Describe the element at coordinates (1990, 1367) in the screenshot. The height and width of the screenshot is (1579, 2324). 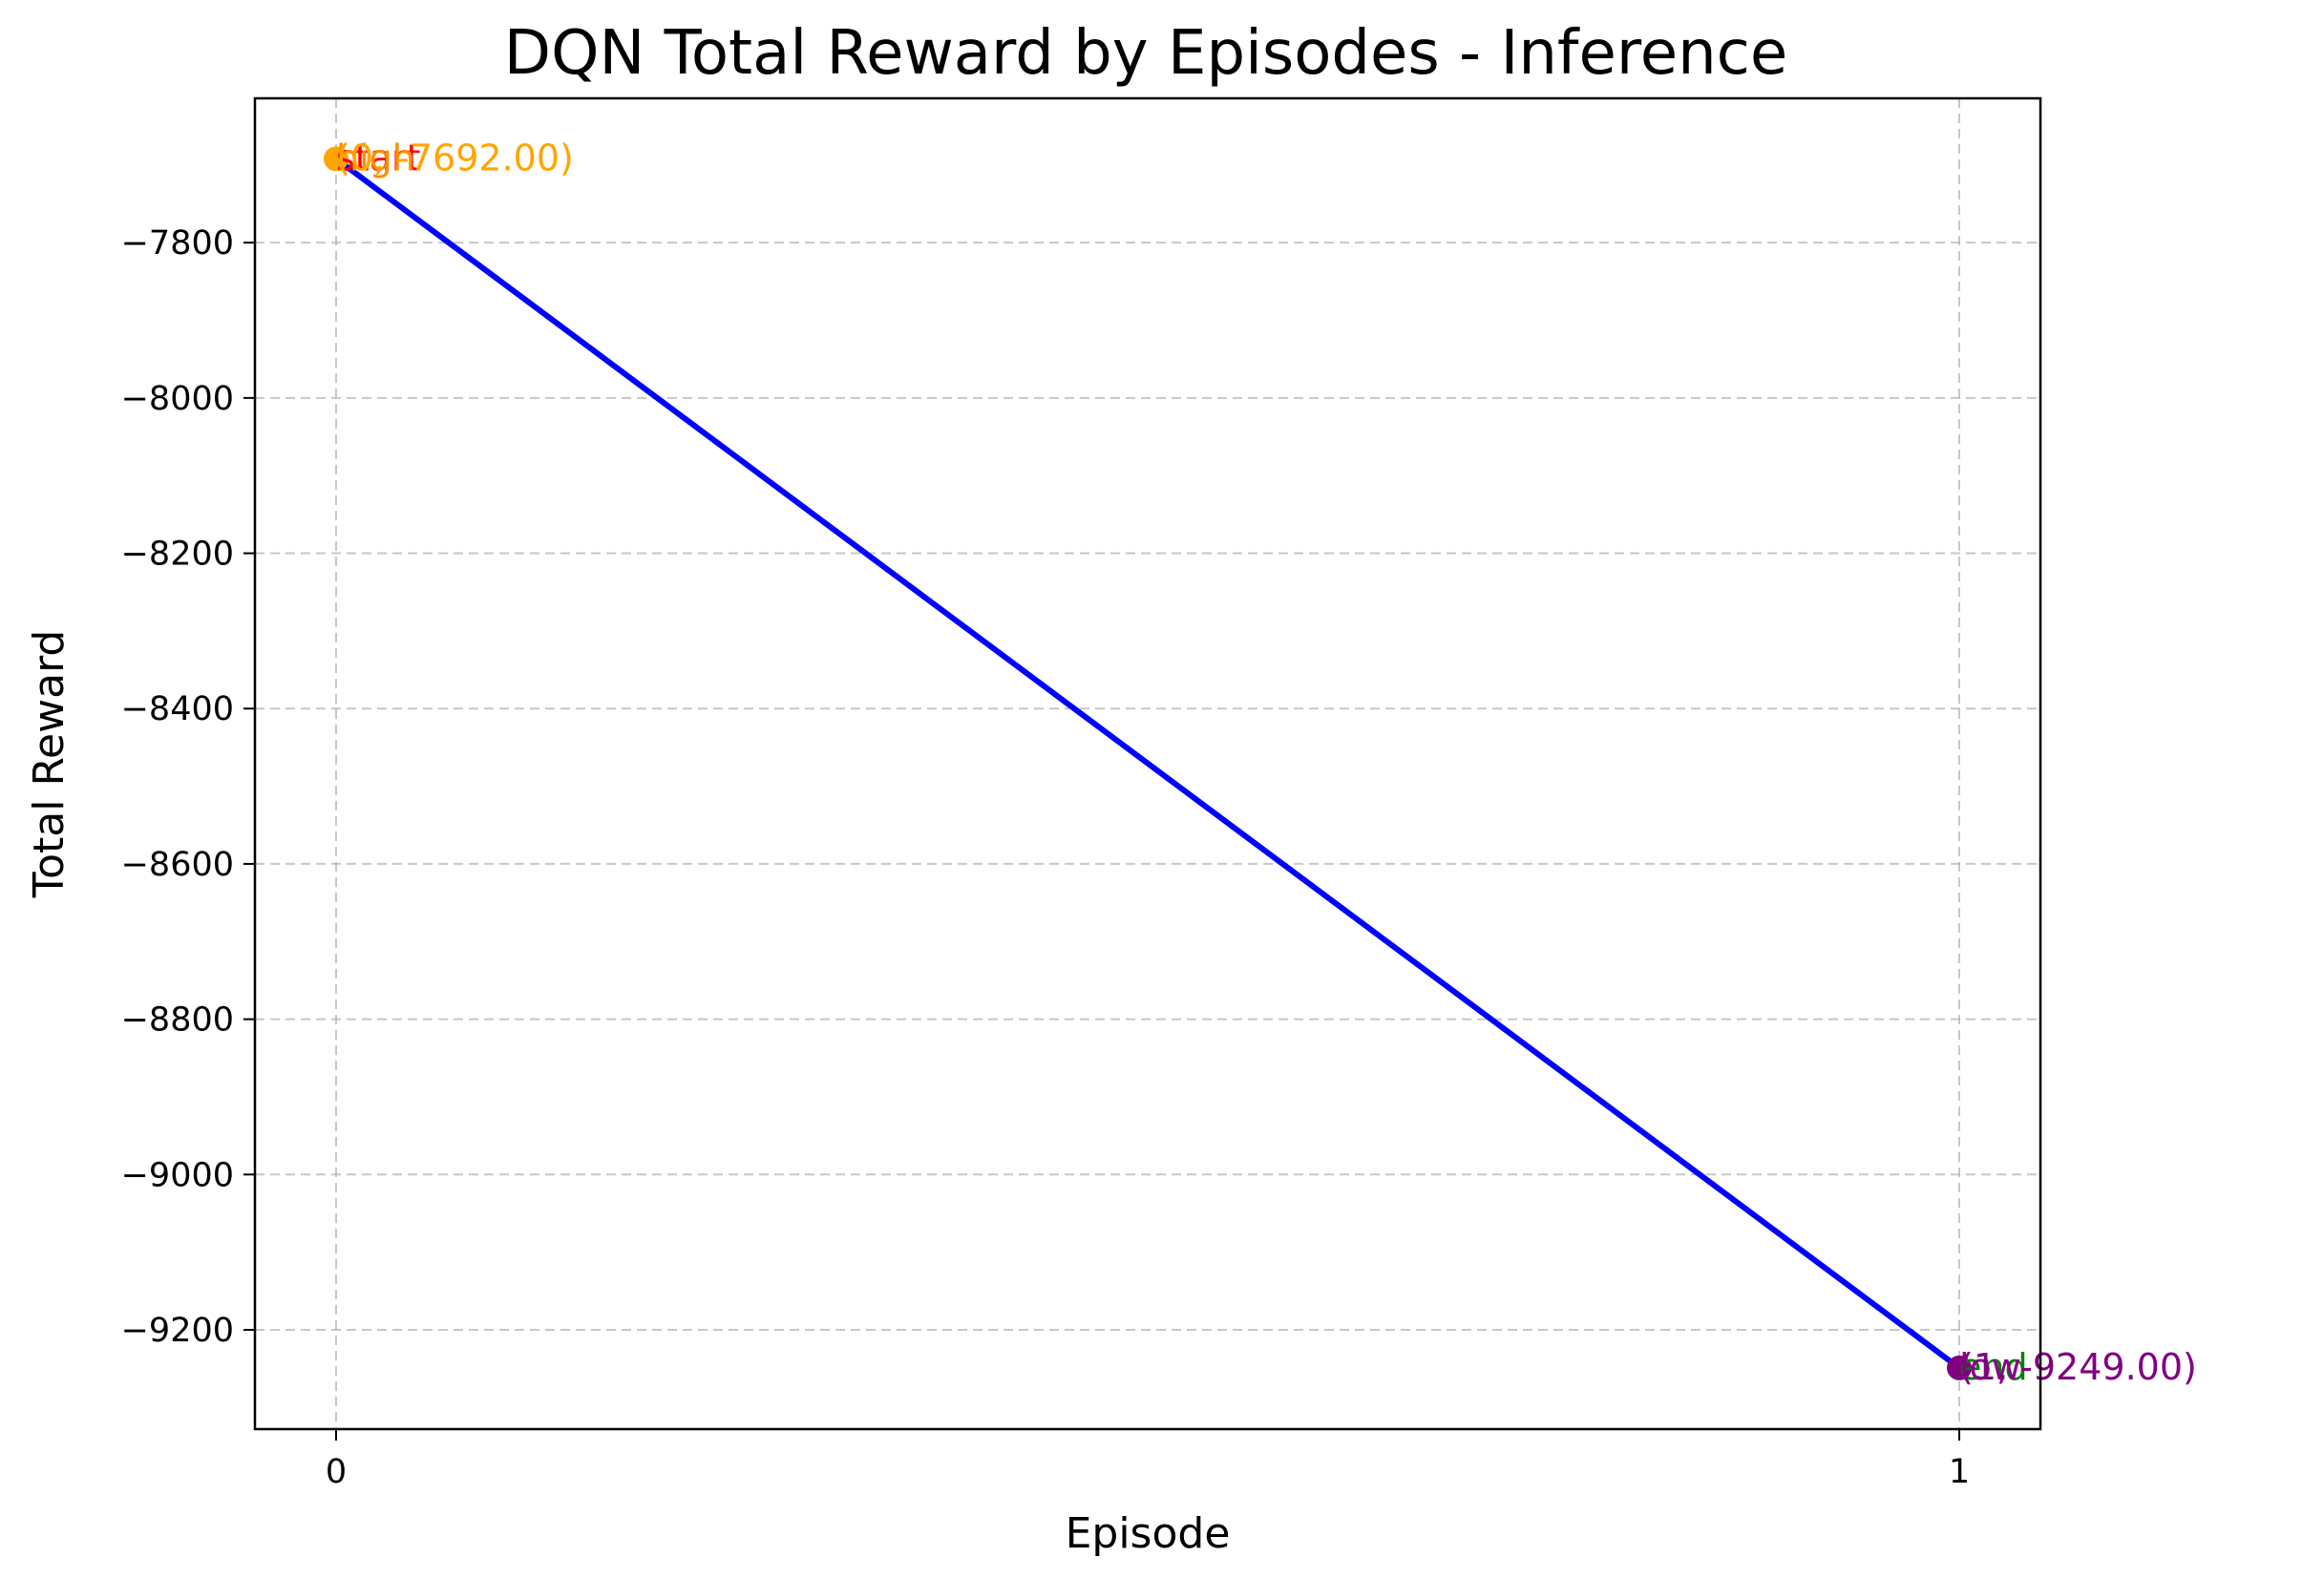
I see `annotation-label: low` at that location.